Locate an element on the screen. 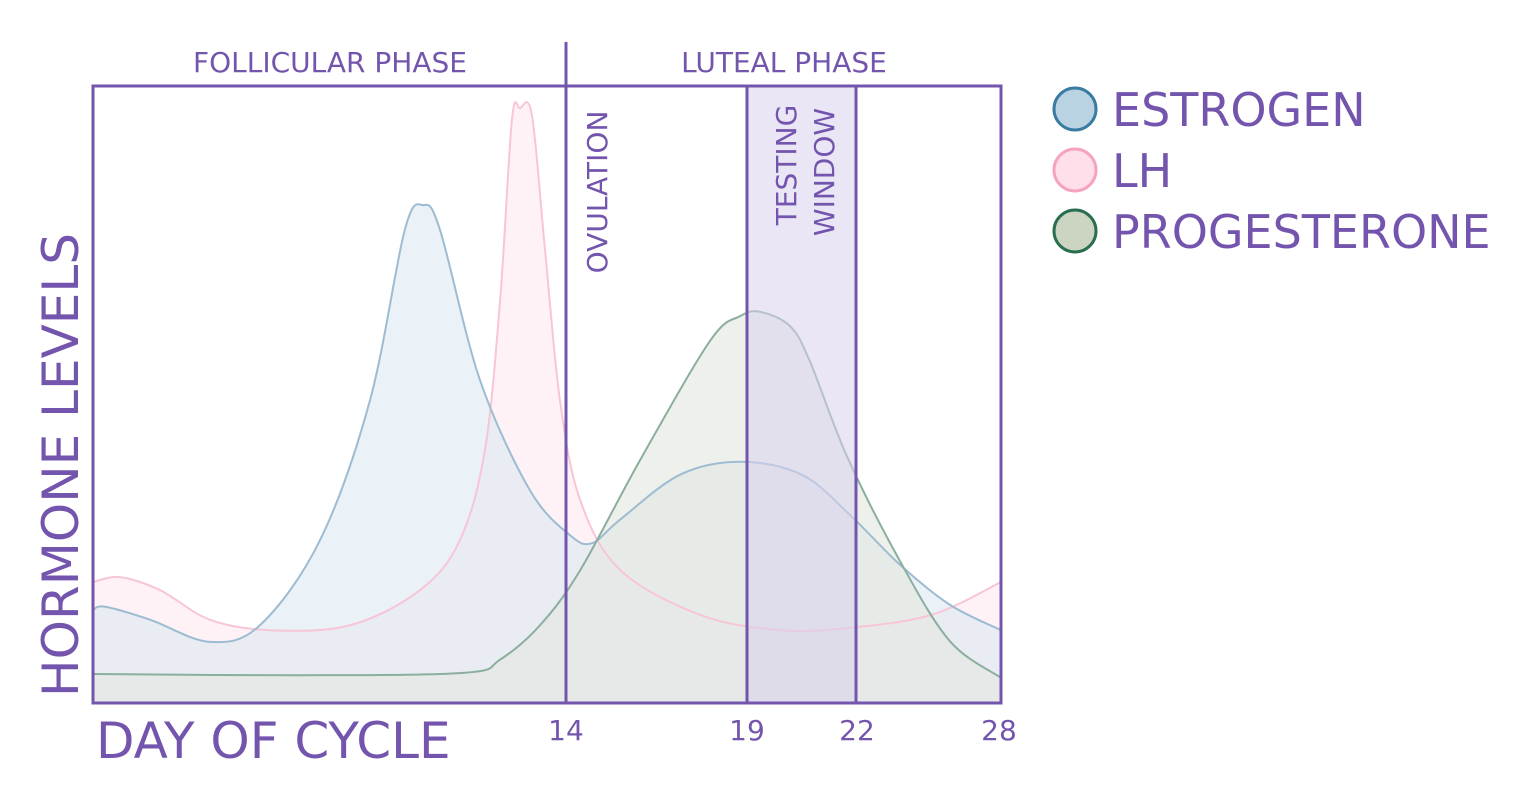  x-tick-19: 19 is located at coordinates (747, 730).